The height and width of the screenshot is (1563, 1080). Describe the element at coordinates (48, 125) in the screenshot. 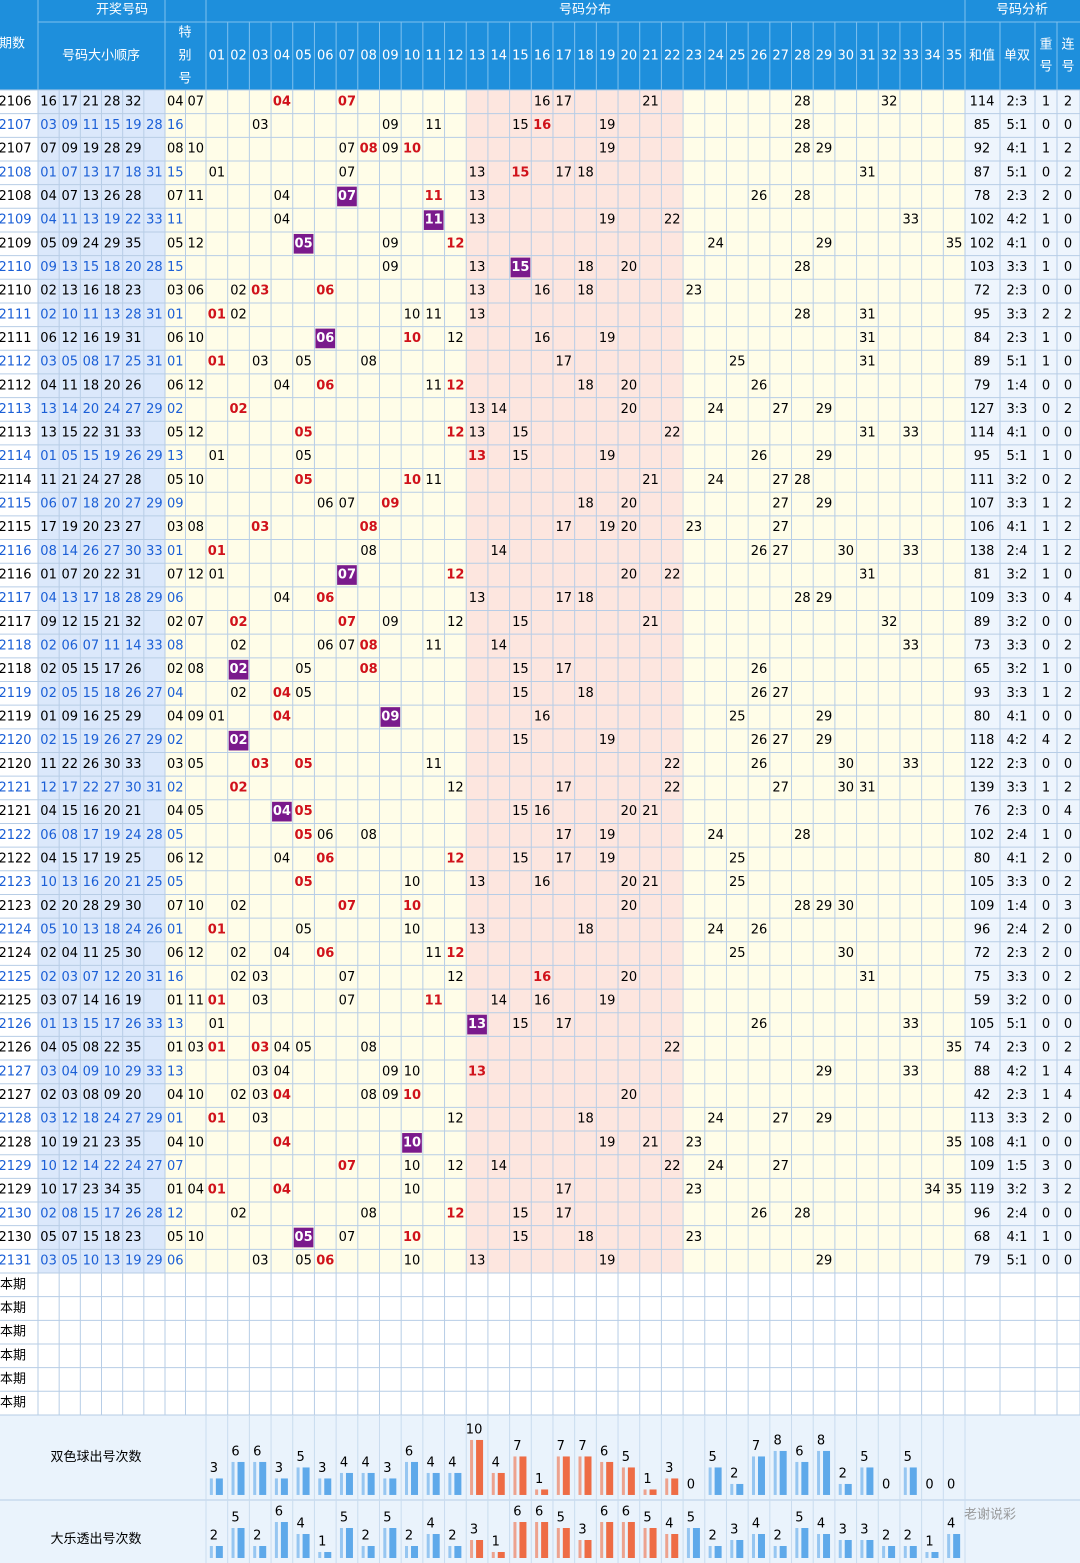

I see `main-number: 03` at that location.